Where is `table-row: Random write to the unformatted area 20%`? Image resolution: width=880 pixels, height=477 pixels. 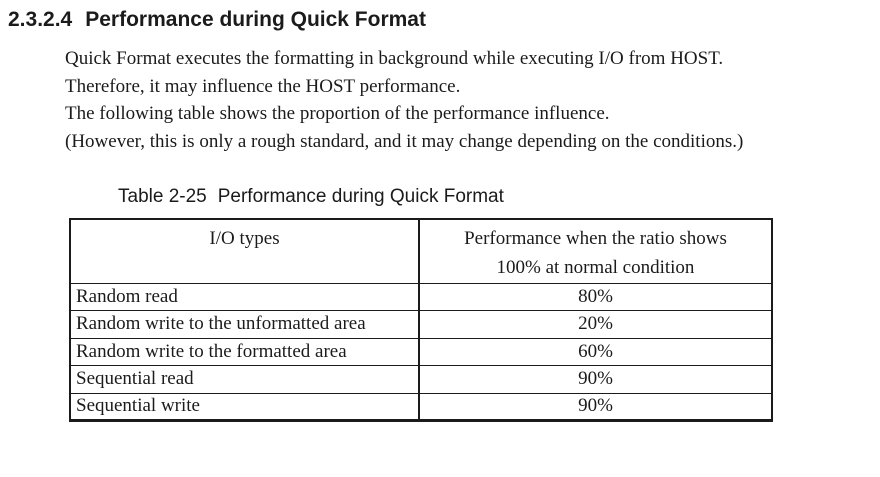
table-row: Random write to the unformatted area 20% is located at coordinates (421, 324).